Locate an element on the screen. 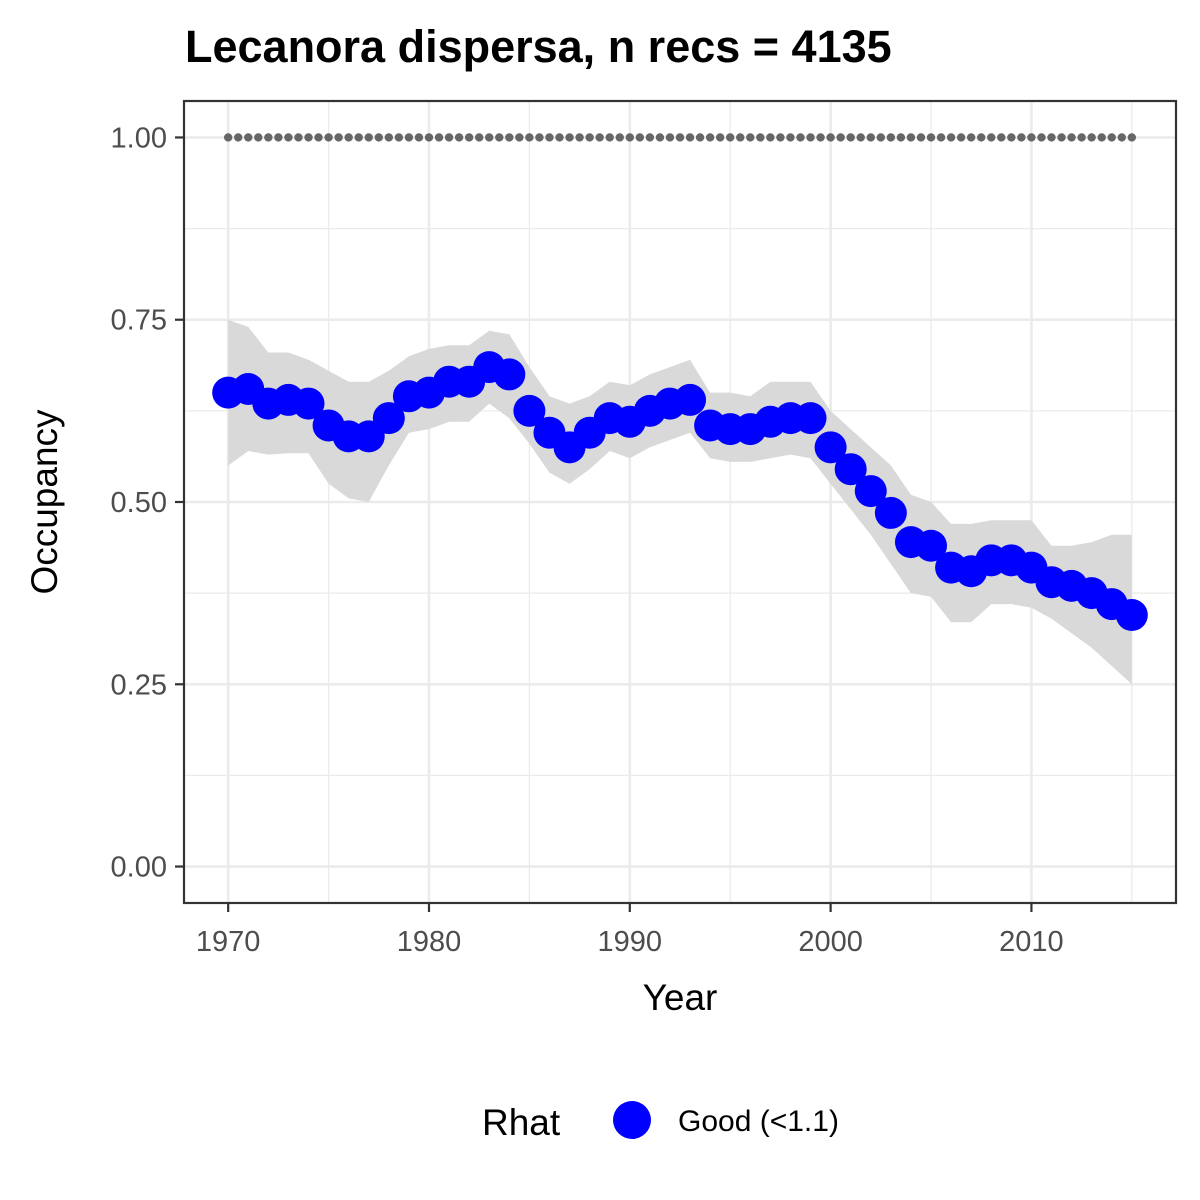 The height and width of the screenshot is (1200, 1200). legend-title: Rhat is located at coordinates (521, 1122).